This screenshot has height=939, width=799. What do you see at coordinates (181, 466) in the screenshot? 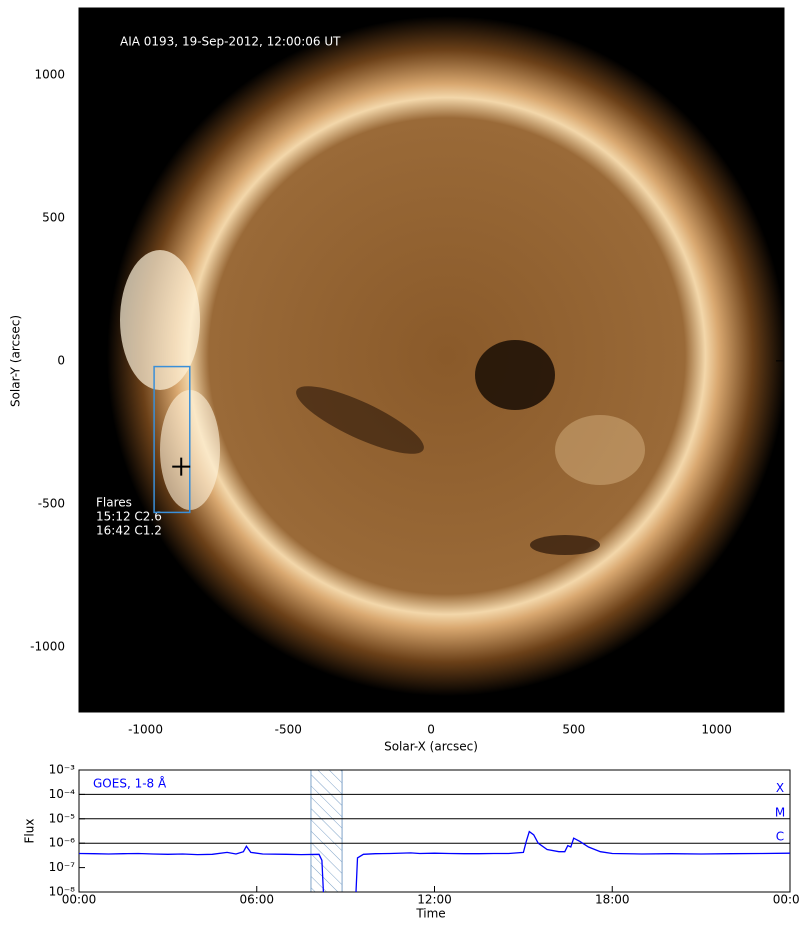
I see `flare-marker` at bounding box center [181, 466].